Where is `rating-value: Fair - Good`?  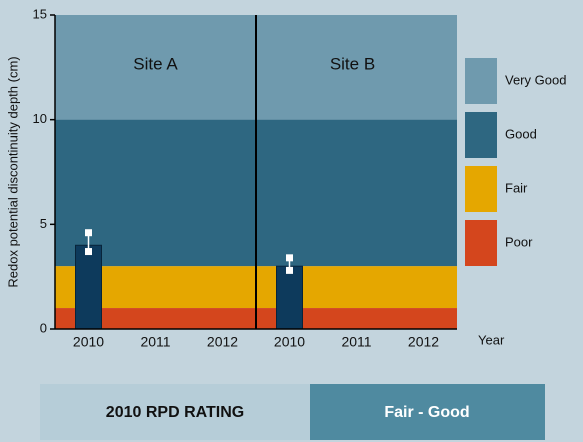 rating-value: Fair - Good is located at coordinates (426, 412).